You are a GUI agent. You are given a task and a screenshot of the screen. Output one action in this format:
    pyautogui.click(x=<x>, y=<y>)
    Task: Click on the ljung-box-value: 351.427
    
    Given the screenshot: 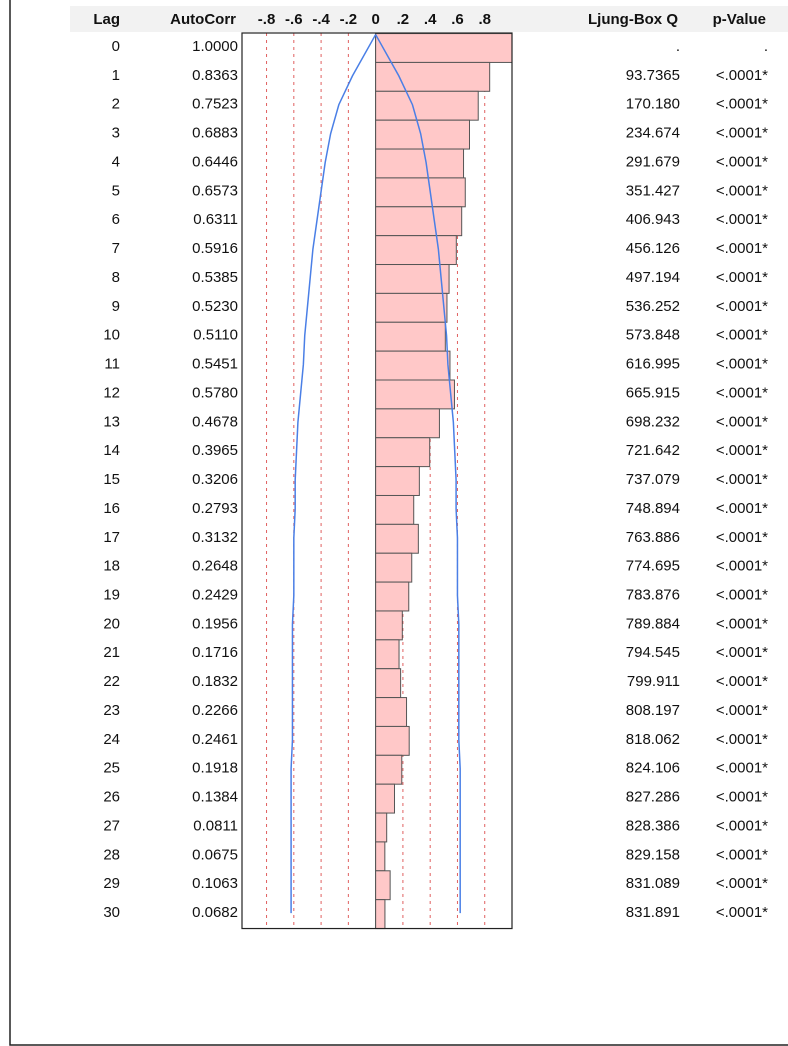 What is the action you would take?
    pyautogui.click(x=653, y=190)
    